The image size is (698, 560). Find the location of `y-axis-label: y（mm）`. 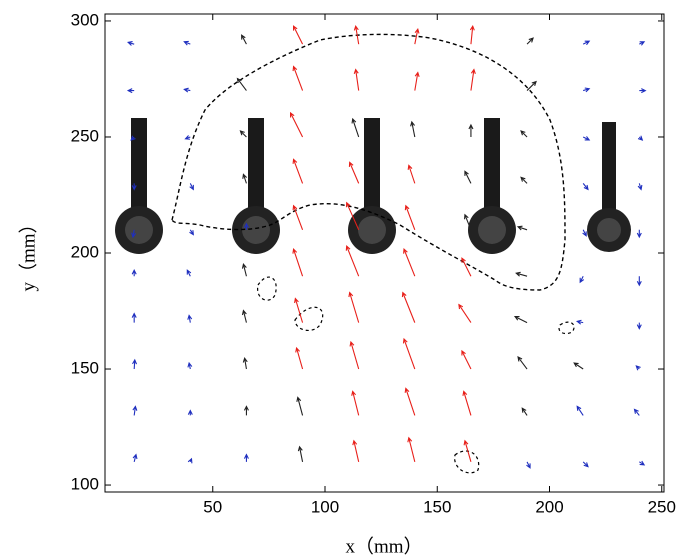

y-axis-label: y（mm） is located at coordinates (28, 252).